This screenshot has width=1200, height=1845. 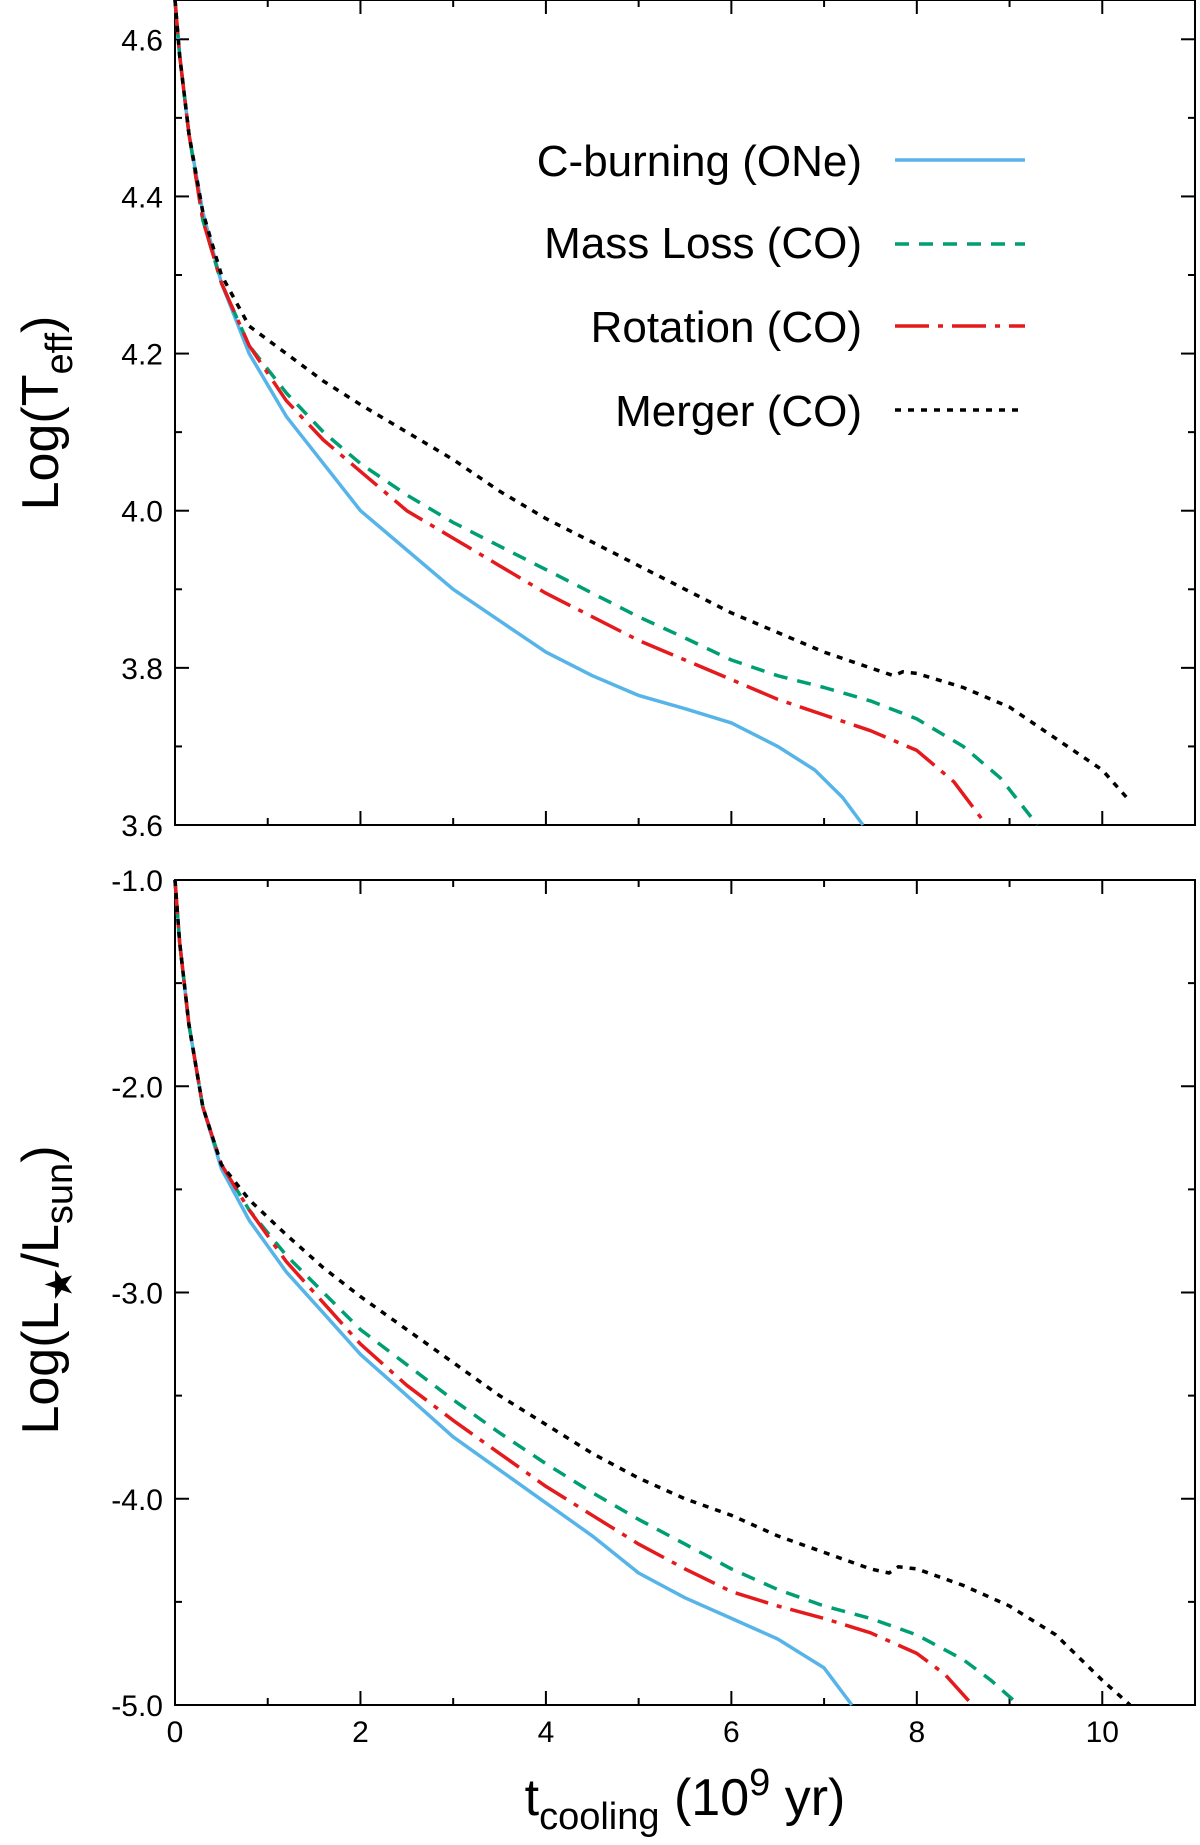 I want to click on x-tick-label: 2, so click(x=360, y=1732).